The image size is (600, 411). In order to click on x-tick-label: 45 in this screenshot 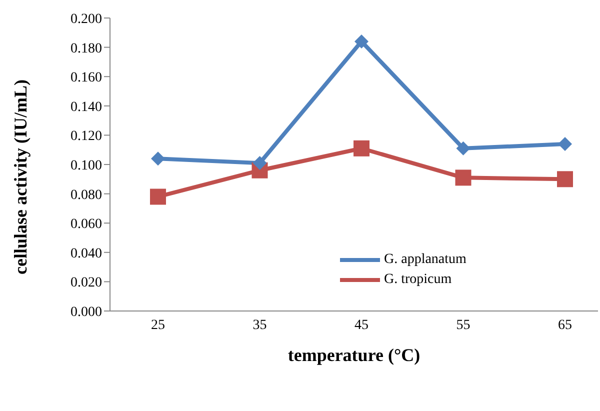, I will do `click(361, 325)`.